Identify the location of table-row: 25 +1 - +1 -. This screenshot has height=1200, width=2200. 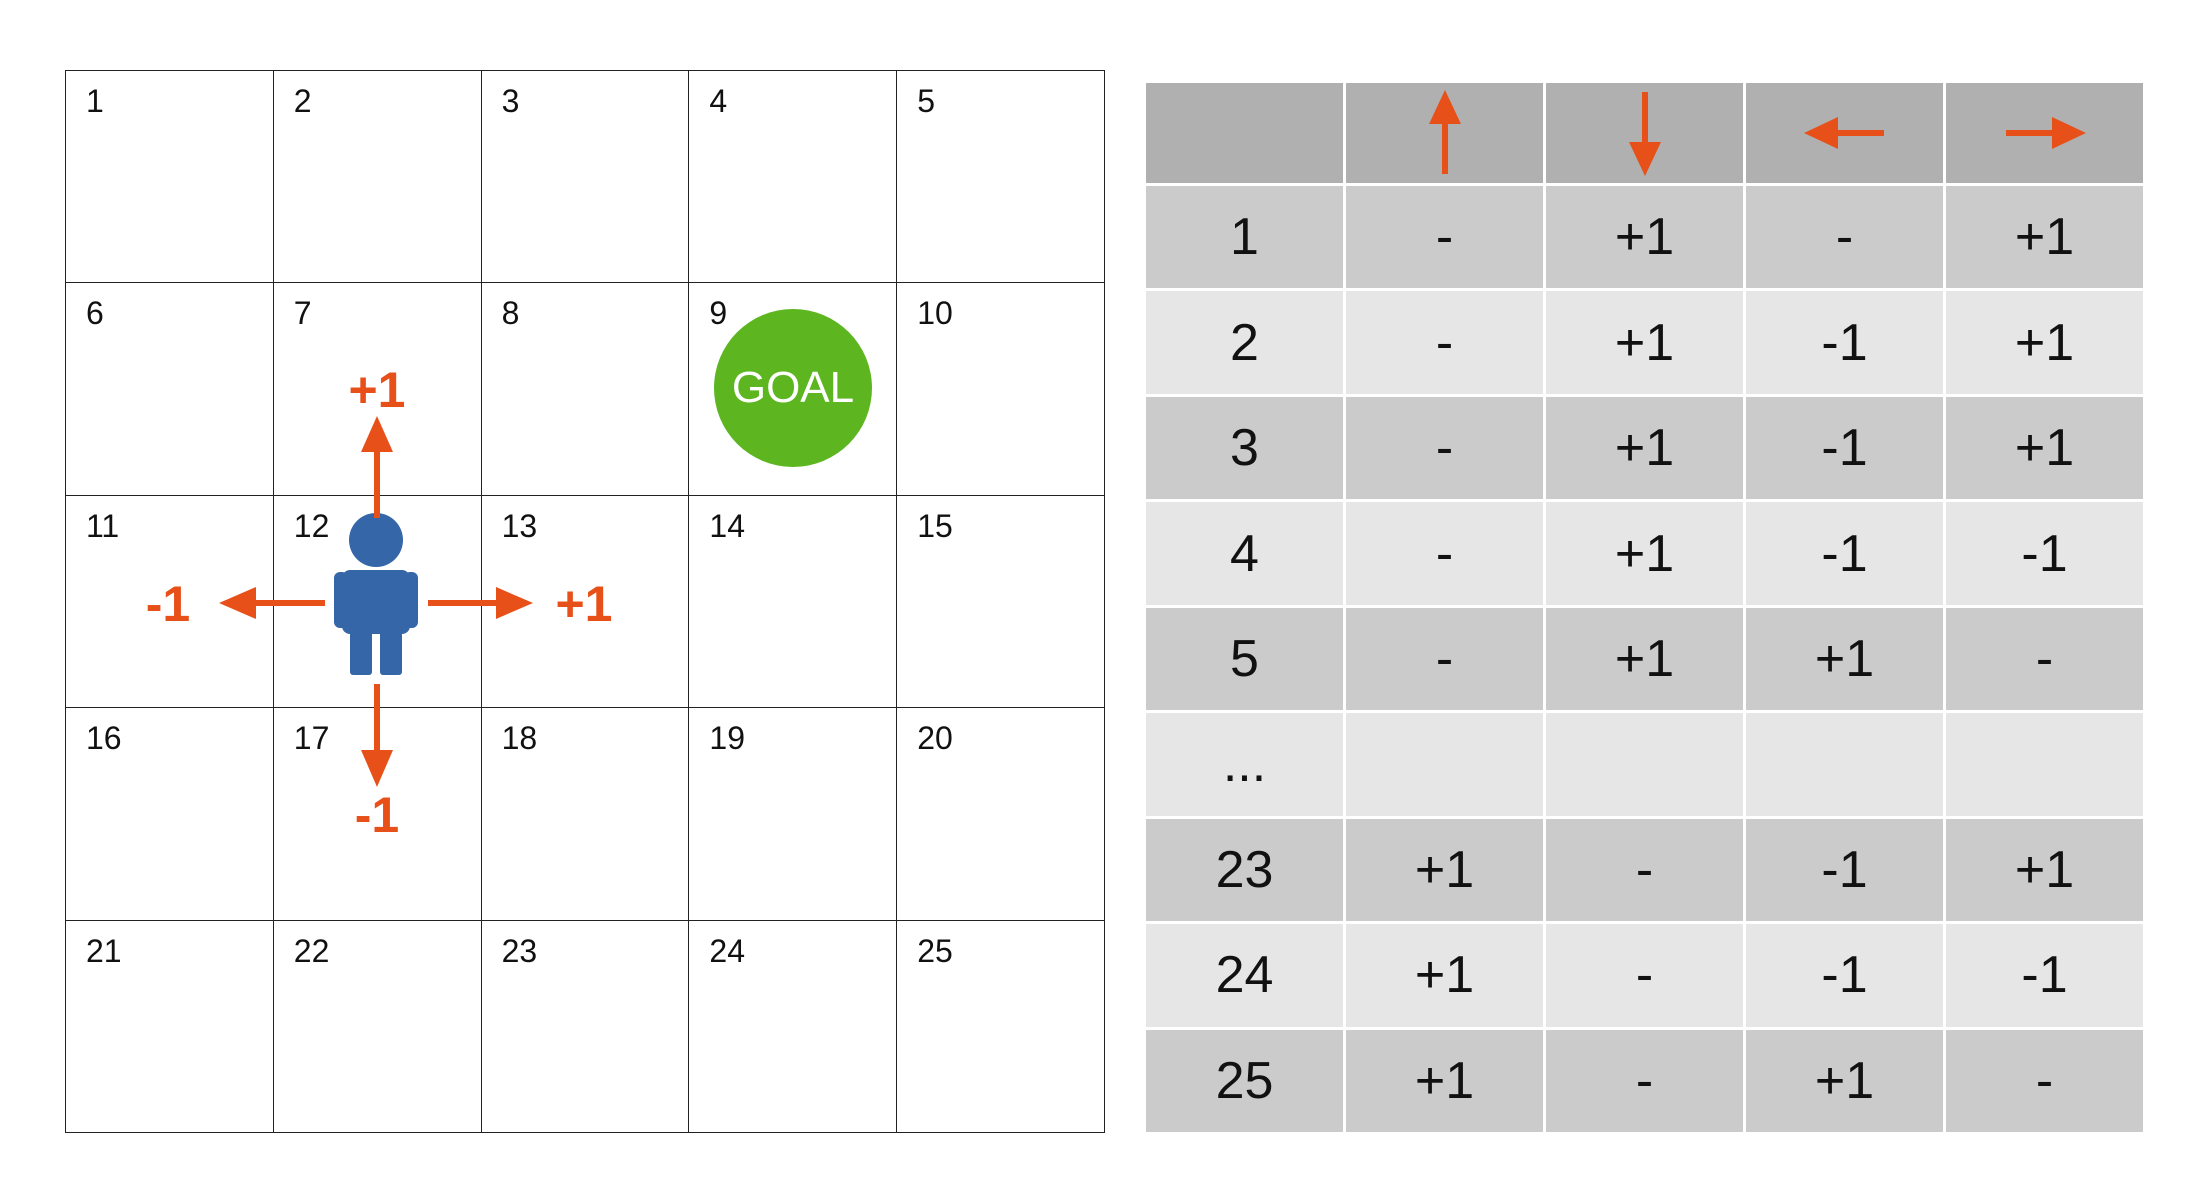
(1644, 1080).